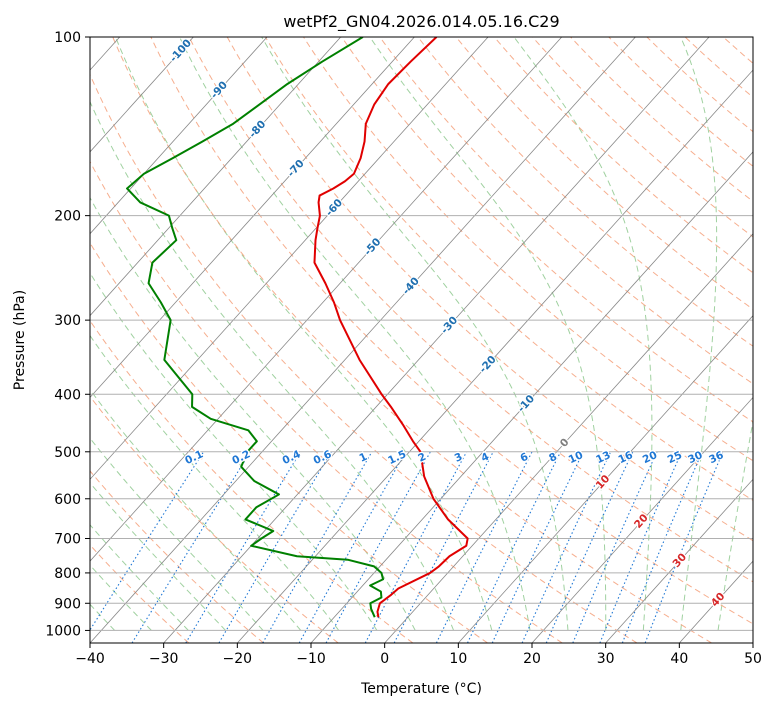 The image size is (775, 708). What do you see at coordinates (606, 659) in the screenshot?
I see `x-tick-label: 30` at bounding box center [606, 659].